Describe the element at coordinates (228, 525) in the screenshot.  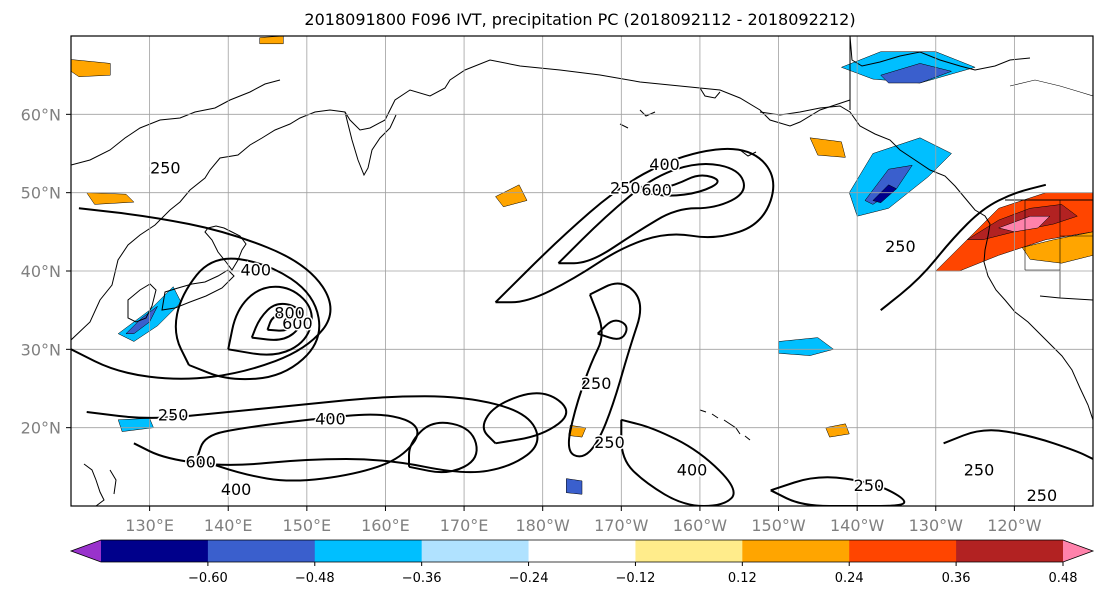
I see `lon-tick-label: 140°E` at that location.